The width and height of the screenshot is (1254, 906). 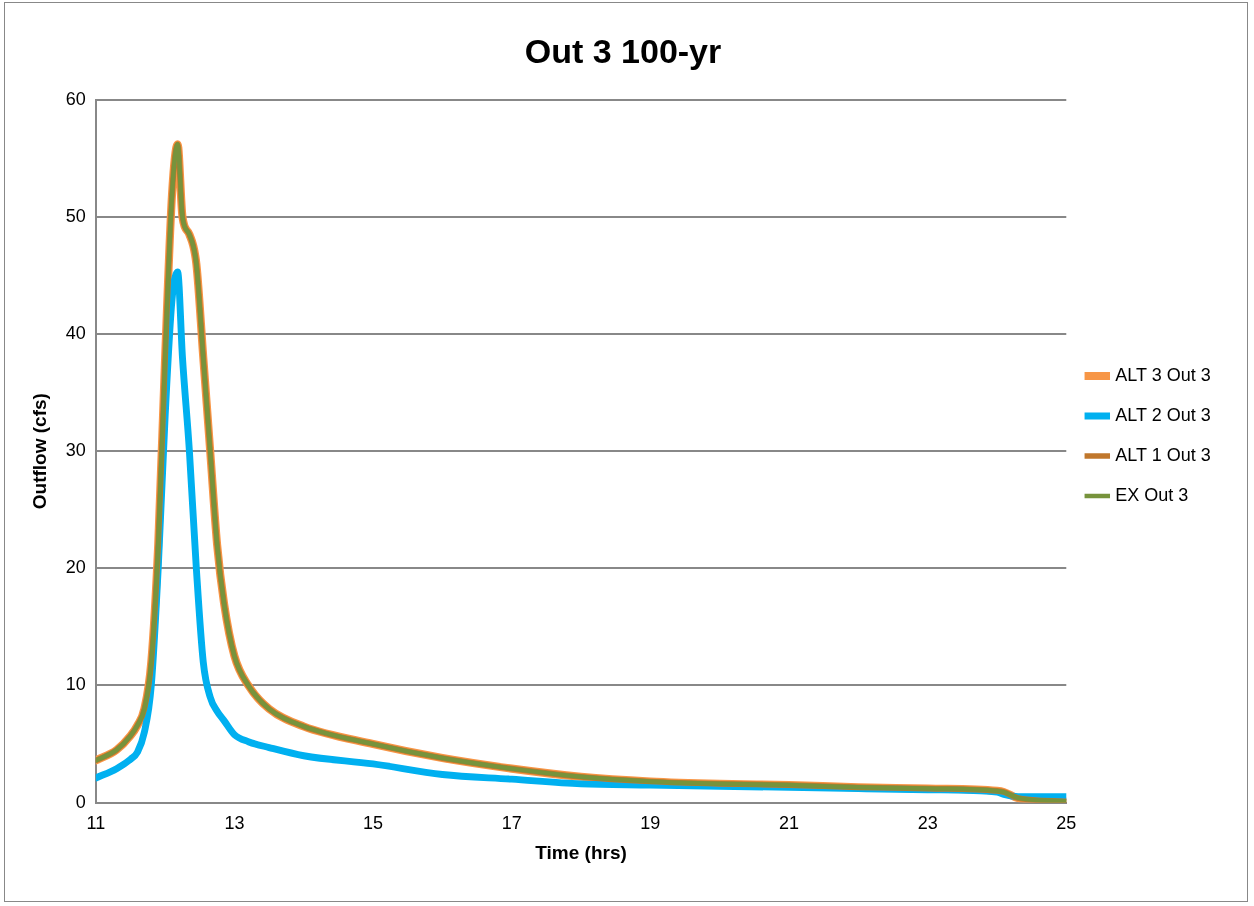 What do you see at coordinates (80, 801) in the screenshot?
I see `y-tick-label: 0` at bounding box center [80, 801].